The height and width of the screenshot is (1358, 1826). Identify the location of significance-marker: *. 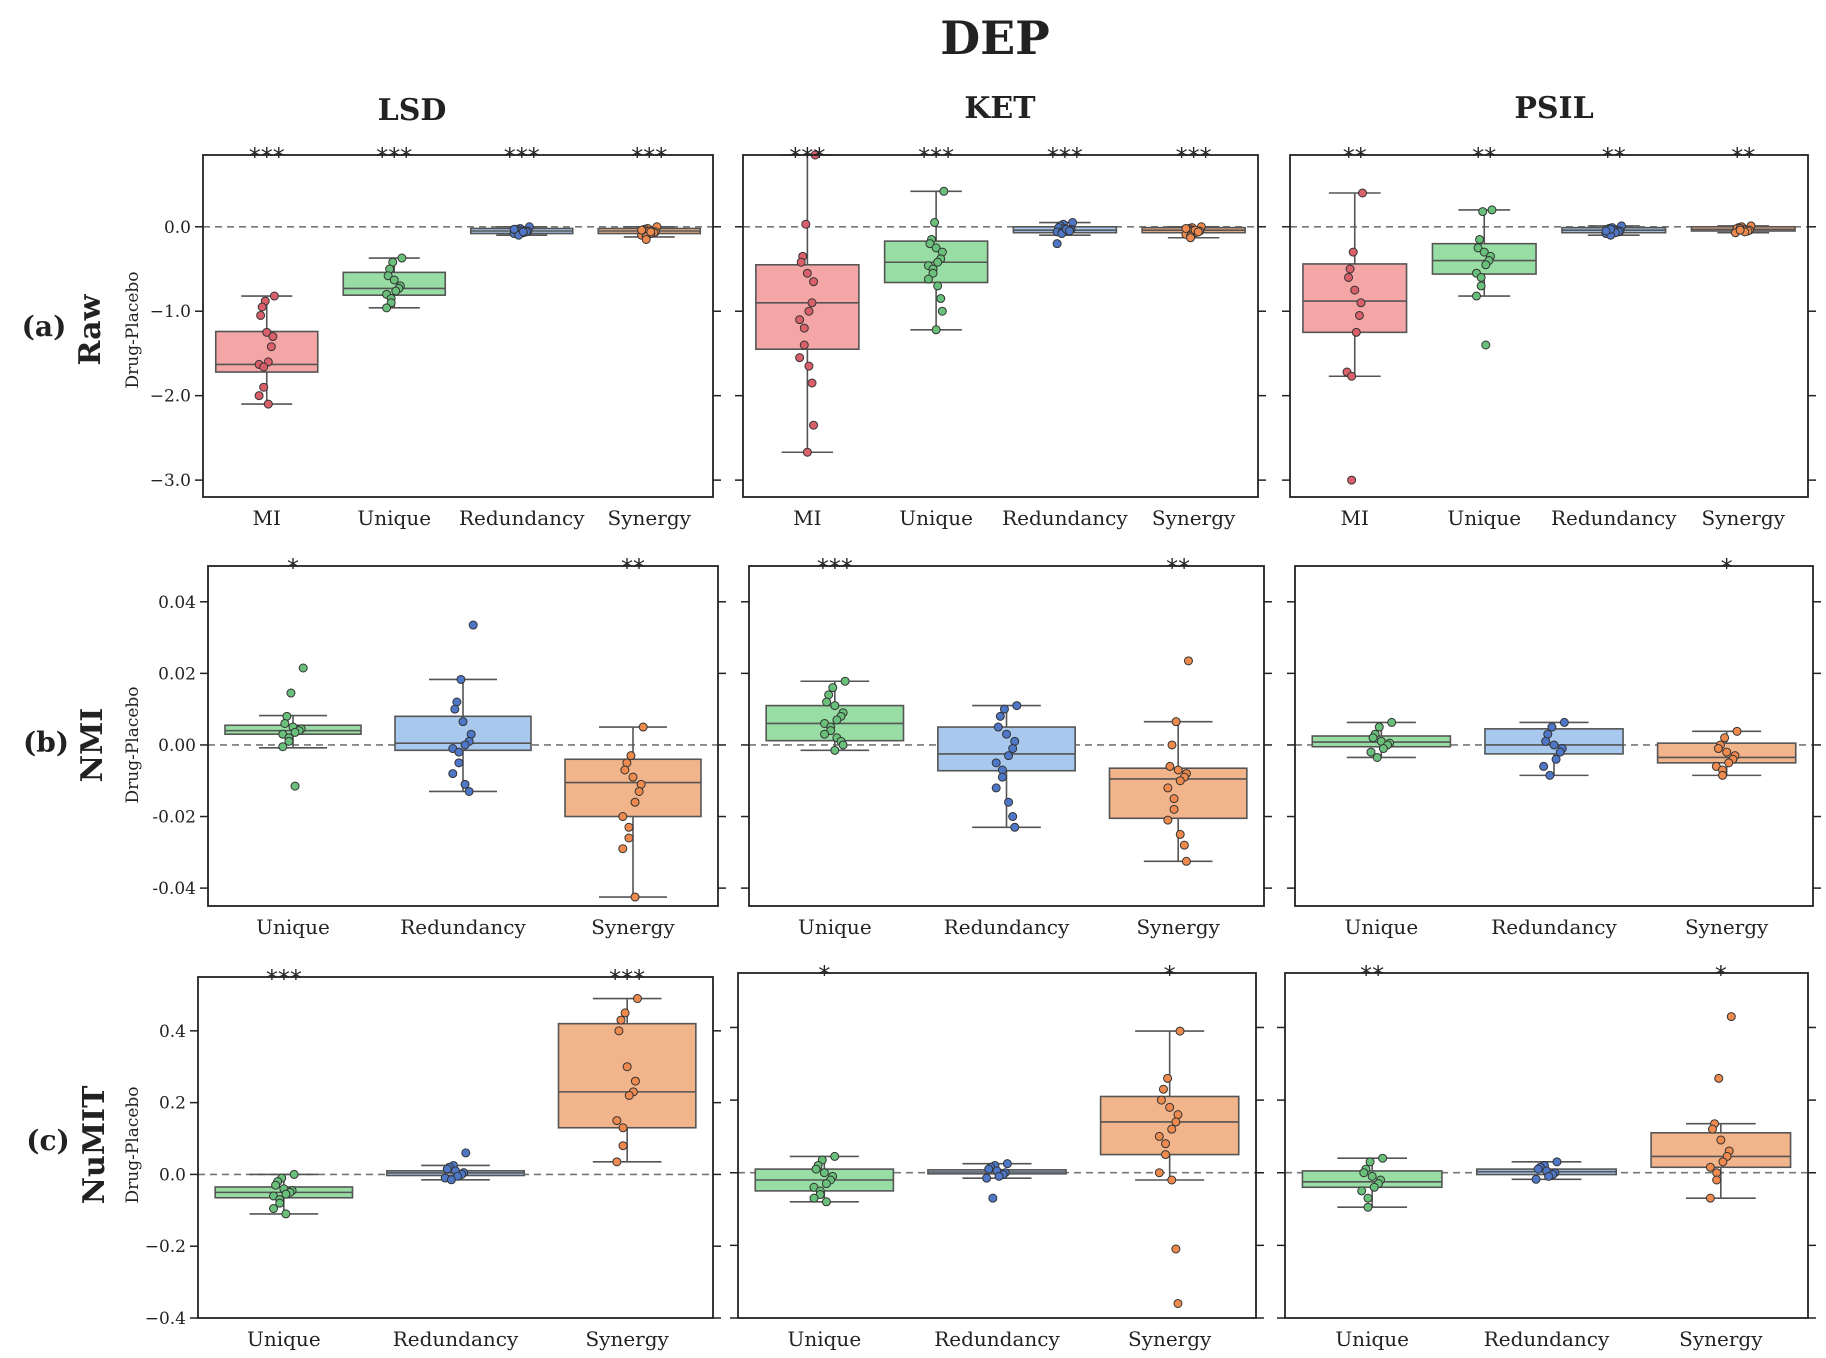
(293, 568).